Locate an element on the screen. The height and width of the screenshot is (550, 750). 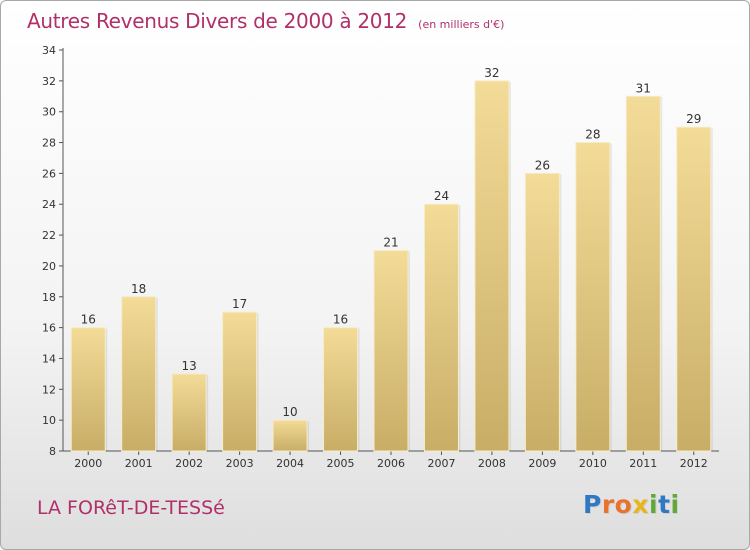
x-tick-label: 2009 is located at coordinates (542, 463).